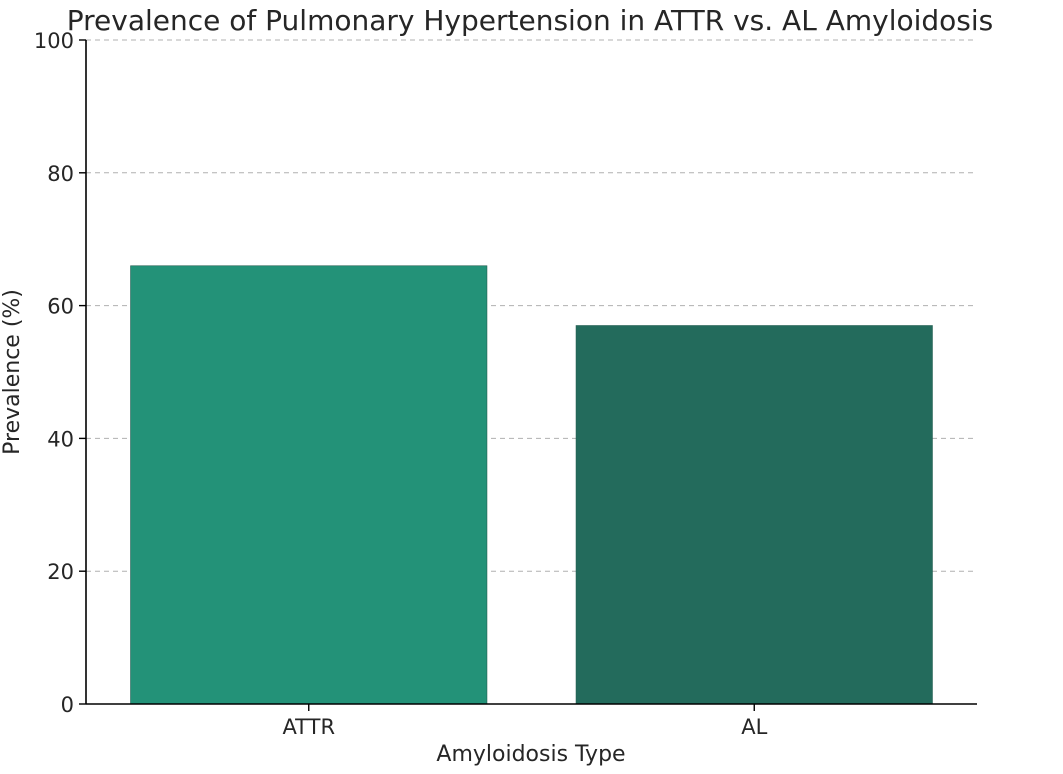  What do you see at coordinates (308, 727) in the screenshot?
I see `x-tick-label: ATTR` at bounding box center [308, 727].